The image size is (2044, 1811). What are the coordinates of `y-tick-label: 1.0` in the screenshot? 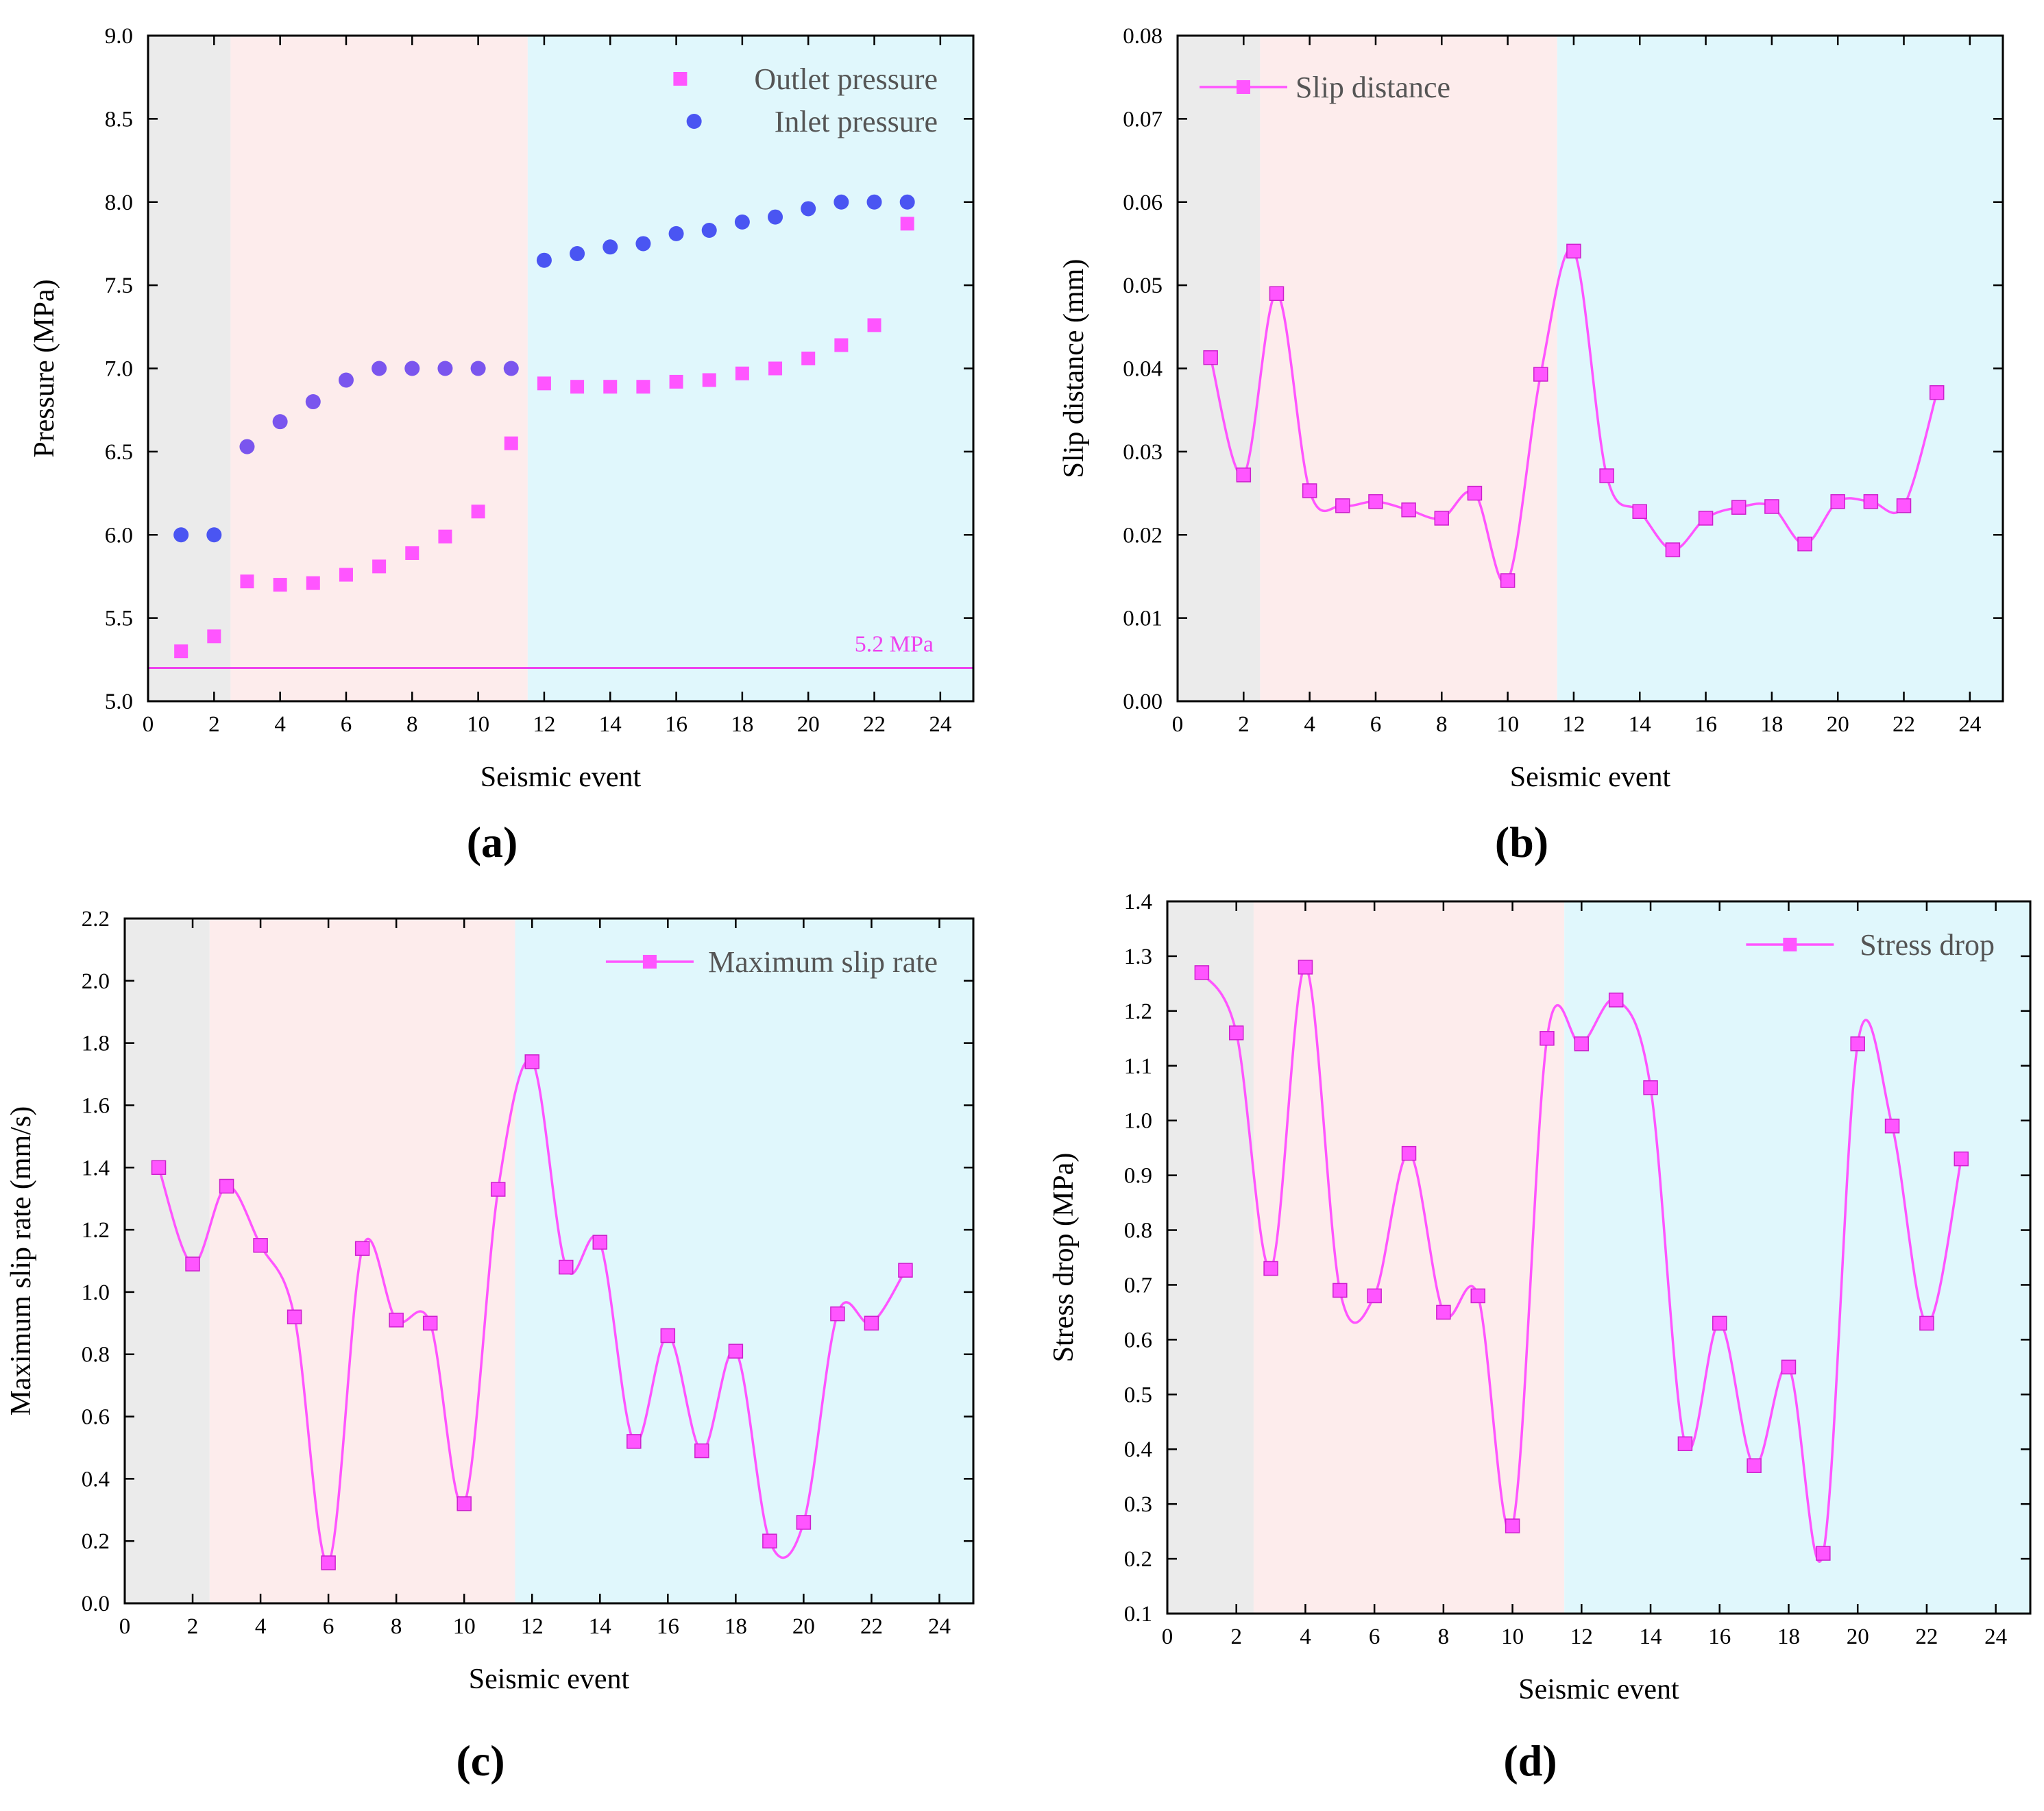 It's located at (96, 1292).